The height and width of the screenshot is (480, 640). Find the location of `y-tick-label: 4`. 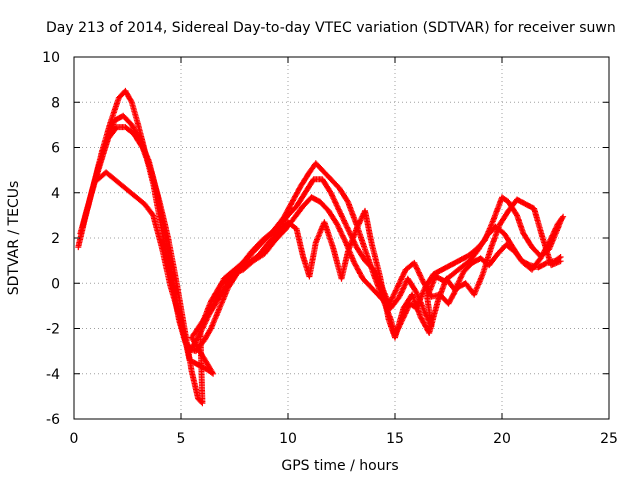

y-tick-label: 4 is located at coordinates (55, 194).